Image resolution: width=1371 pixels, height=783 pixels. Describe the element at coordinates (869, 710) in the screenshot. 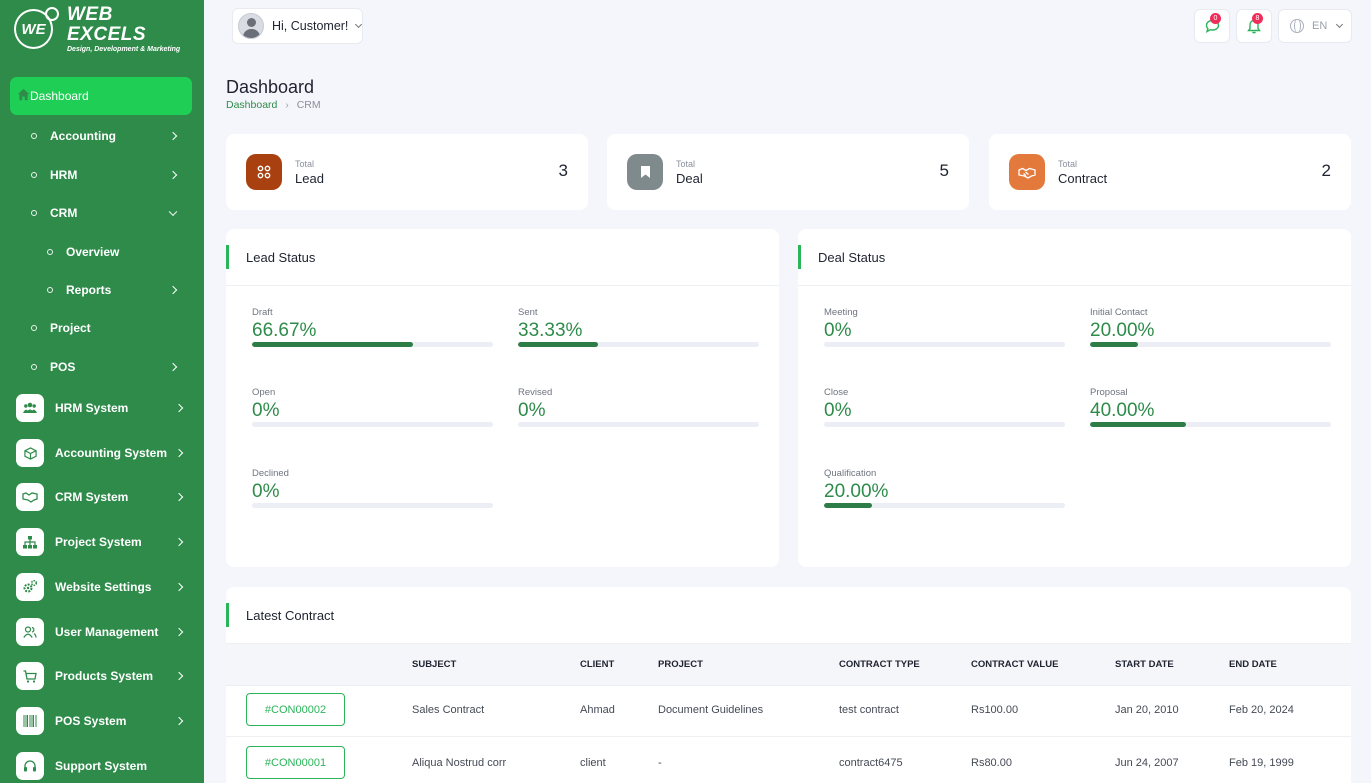

I see `cell-contract-type: test contract` at that location.